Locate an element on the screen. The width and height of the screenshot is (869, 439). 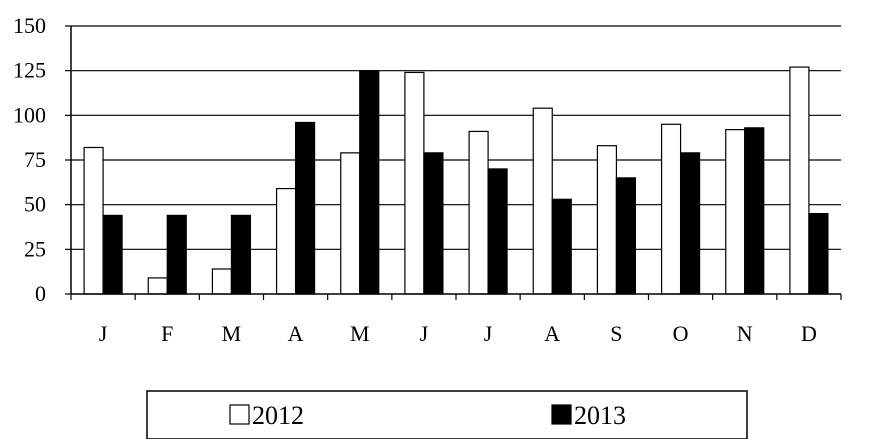
x-tick-label: F is located at coordinates (167, 333).